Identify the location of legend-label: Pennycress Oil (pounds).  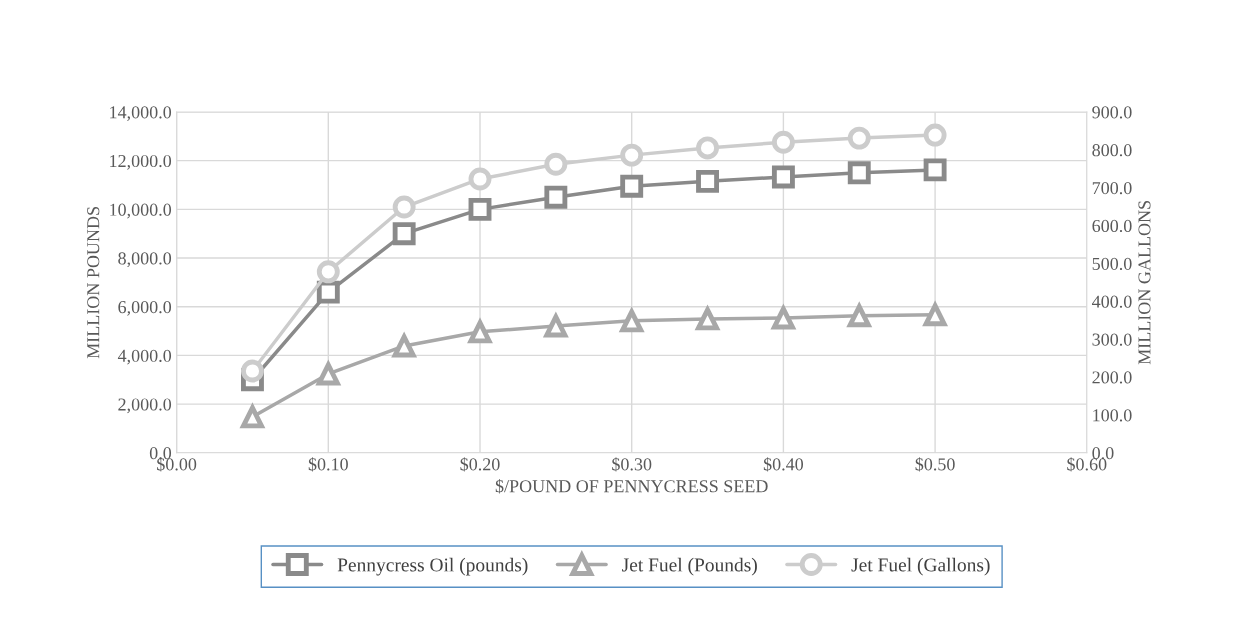
(432, 566).